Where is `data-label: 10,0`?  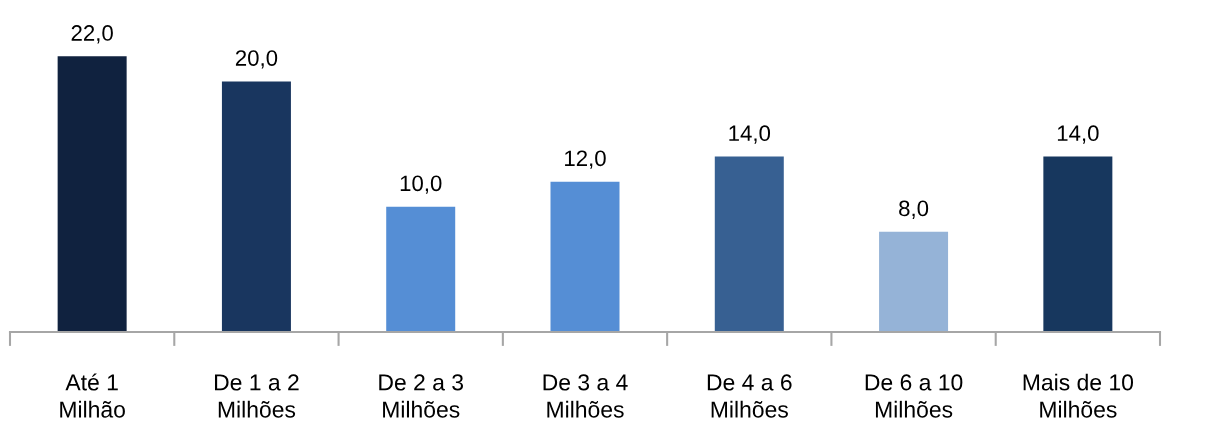
data-label: 10,0 is located at coordinates (421, 184).